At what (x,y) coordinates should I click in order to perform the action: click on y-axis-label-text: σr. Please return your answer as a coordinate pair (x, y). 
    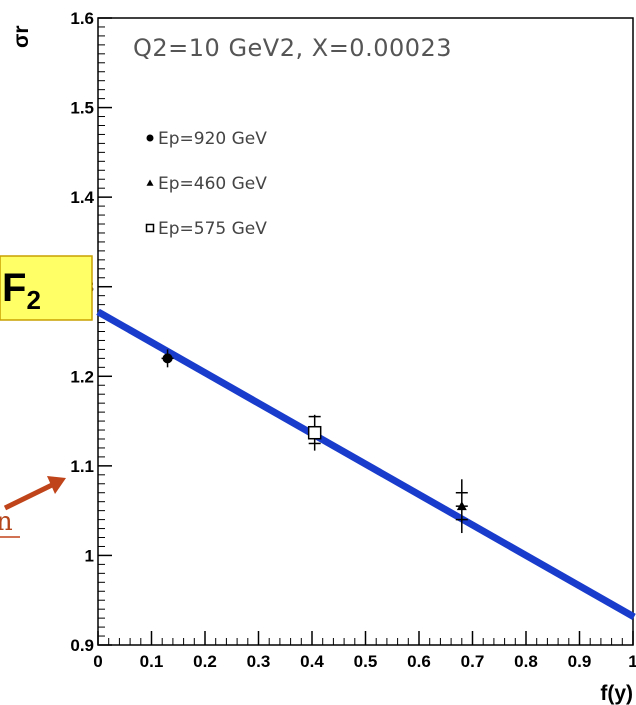
    Looking at the image, I should click on (21, 36).